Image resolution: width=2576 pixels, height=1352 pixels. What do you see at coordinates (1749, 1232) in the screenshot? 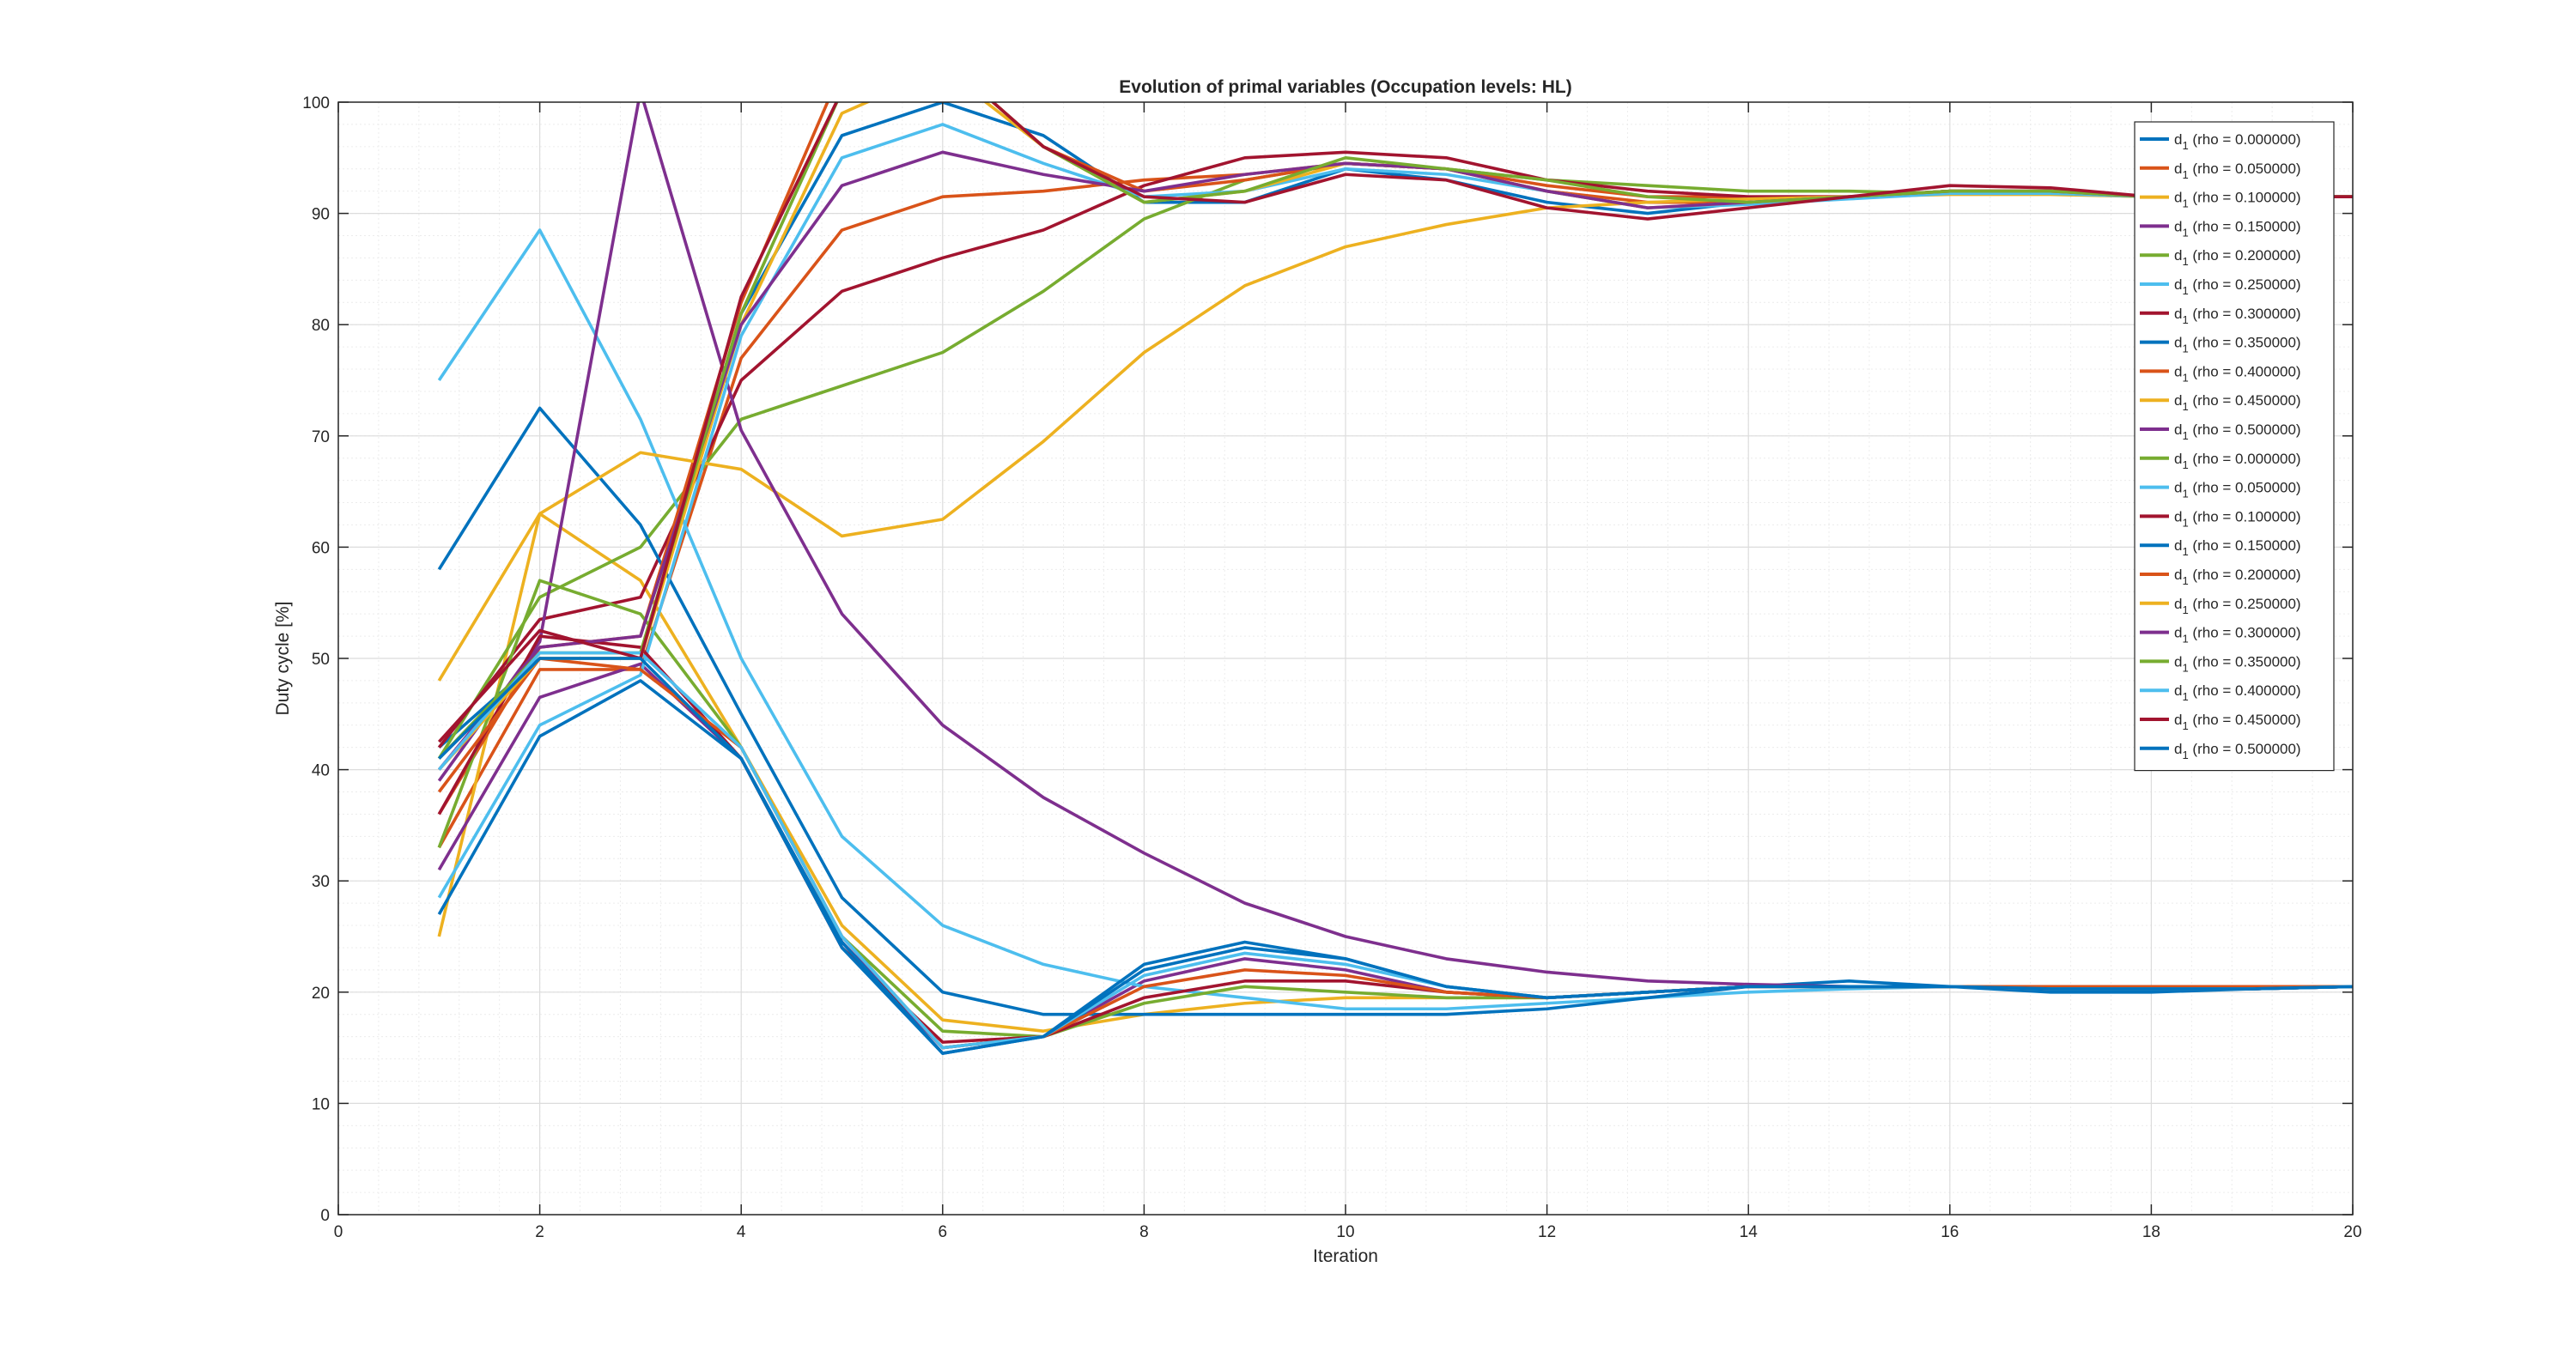
I see `x-tick-label: 14` at bounding box center [1749, 1232].